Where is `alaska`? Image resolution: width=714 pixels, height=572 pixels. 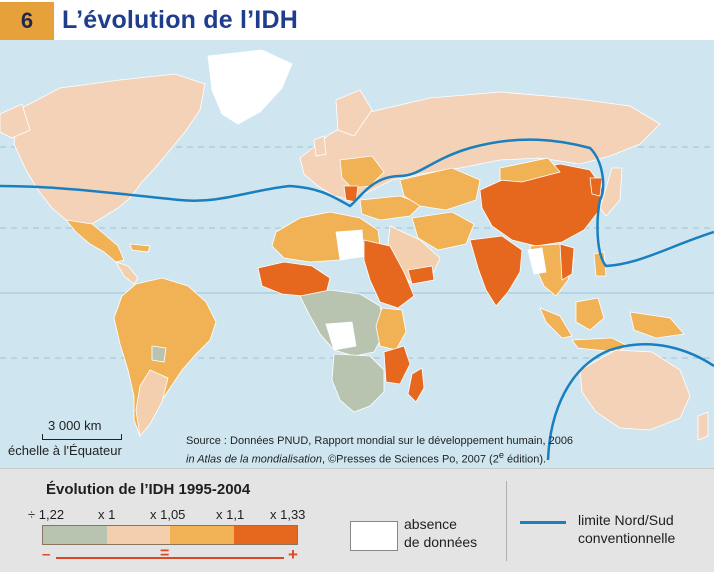 alaska is located at coordinates (15, 121).